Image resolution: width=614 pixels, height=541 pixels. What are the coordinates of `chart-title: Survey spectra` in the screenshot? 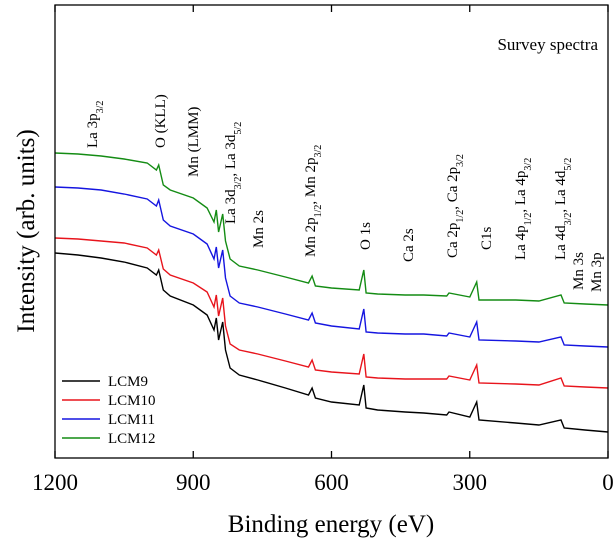 It's located at (547, 44).